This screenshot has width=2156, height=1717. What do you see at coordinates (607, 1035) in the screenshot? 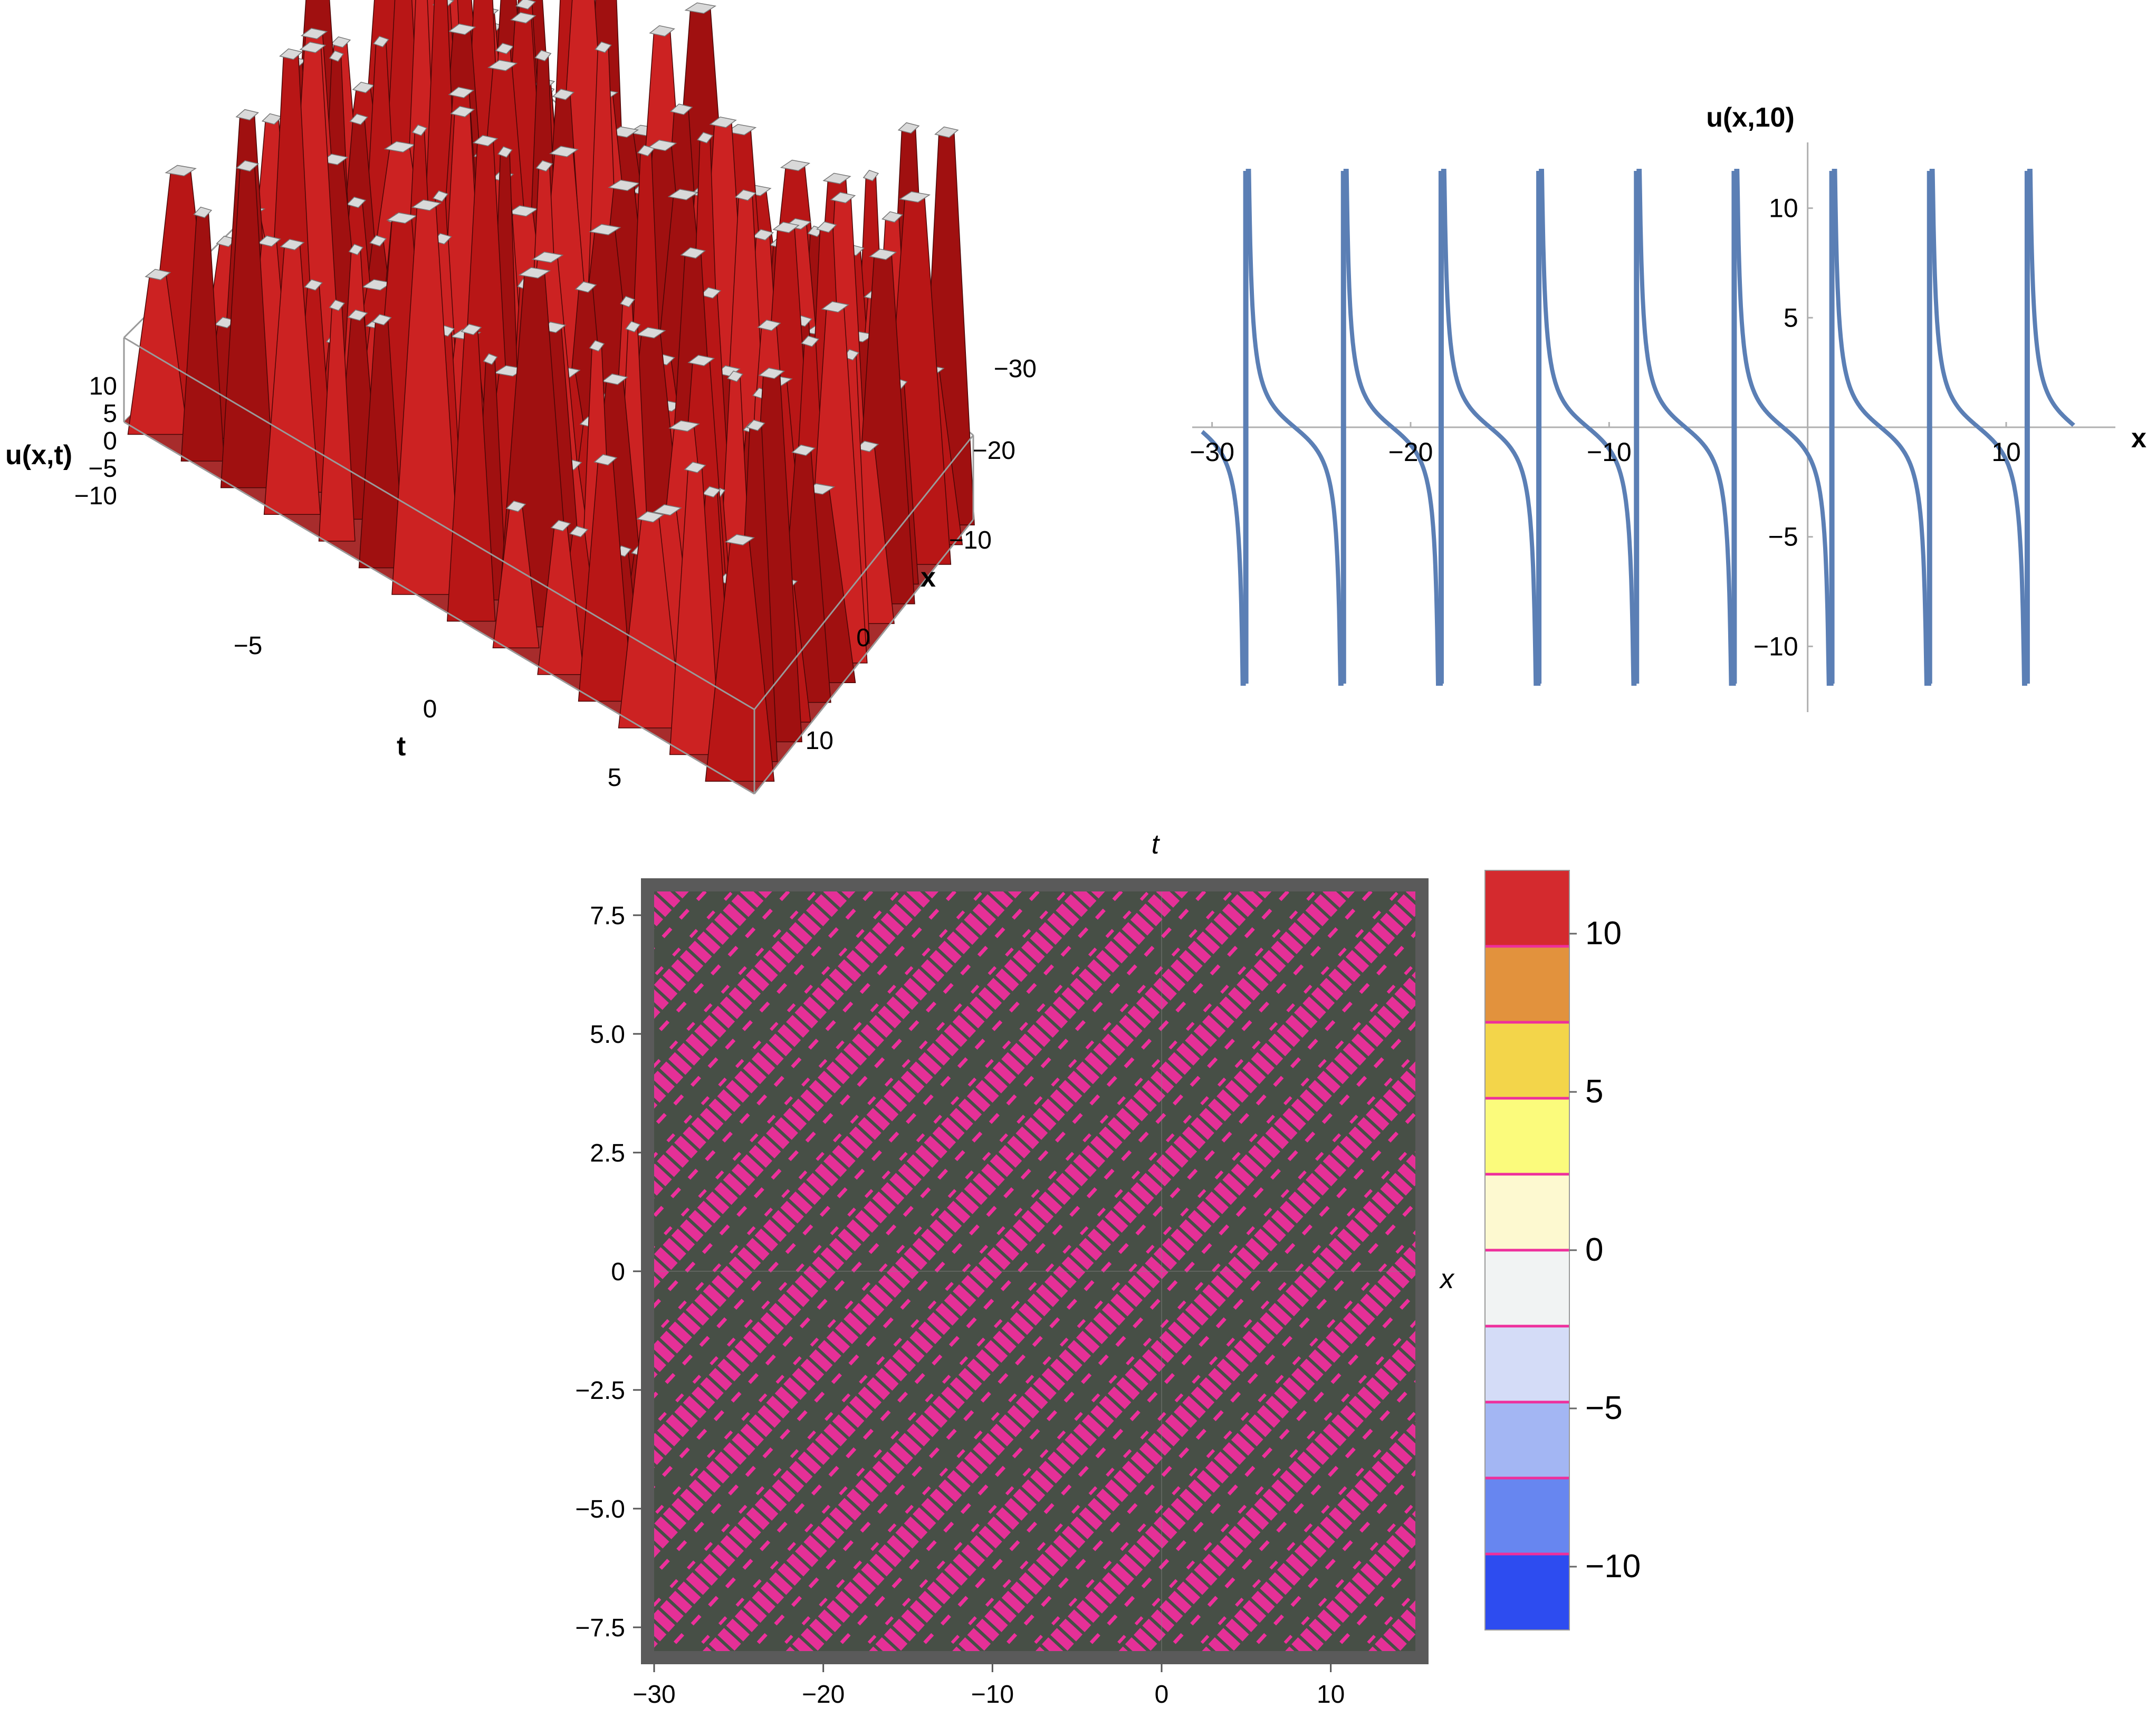
I see `density-y-tick-label: 5.0` at bounding box center [607, 1035].